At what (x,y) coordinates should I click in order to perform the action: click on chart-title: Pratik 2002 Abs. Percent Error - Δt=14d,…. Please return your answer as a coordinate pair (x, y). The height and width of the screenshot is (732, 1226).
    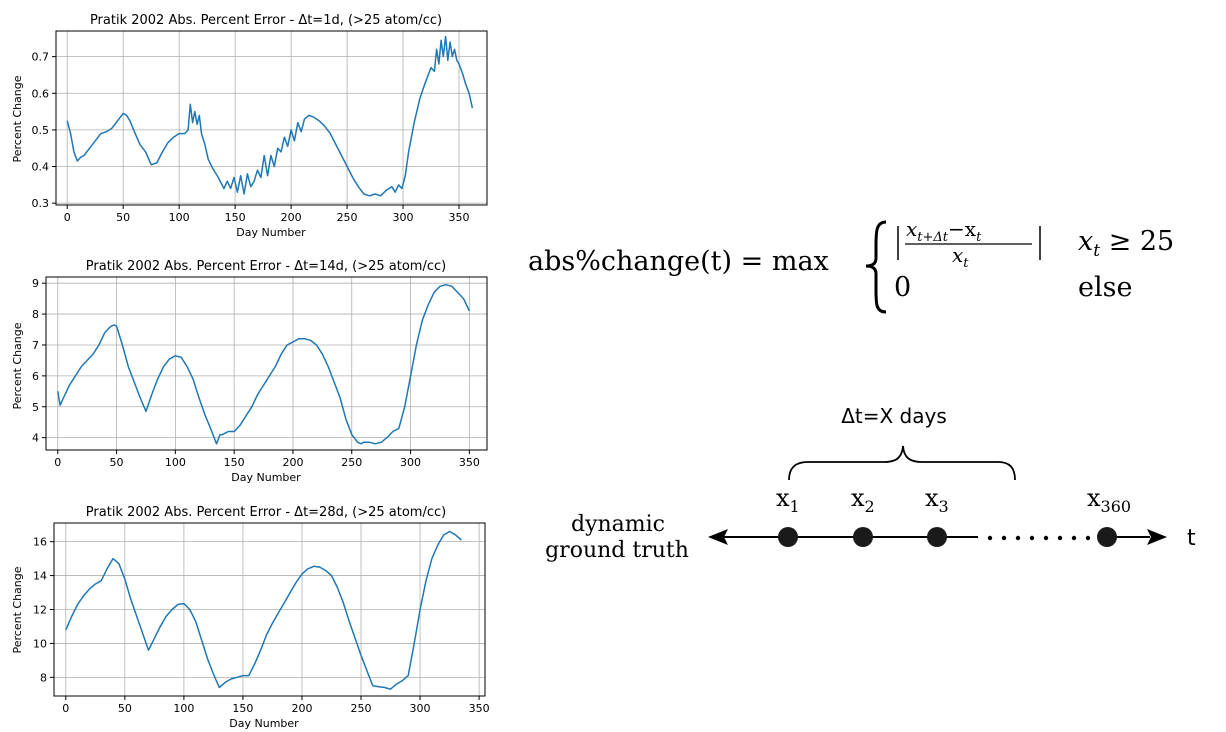
    Looking at the image, I should click on (266, 266).